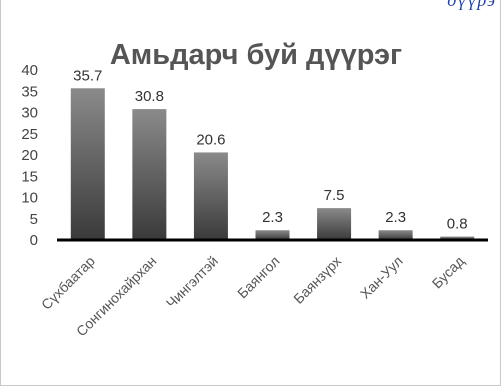 Image resolution: width=502 pixels, height=387 pixels. What do you see at coordinates (29, 134) in the screenshot?
I see `y-tick-label: 25` at bounding box center [29, 134].